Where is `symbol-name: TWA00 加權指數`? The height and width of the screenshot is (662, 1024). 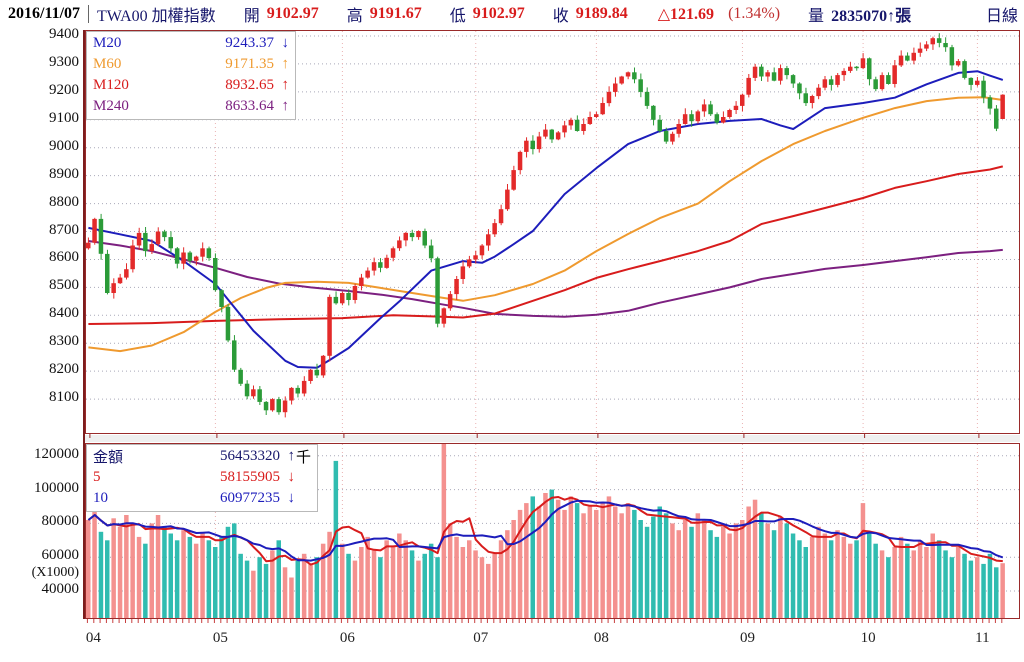 symbol-name: TWA00 加權指數 is located at coordinates (156, 16).